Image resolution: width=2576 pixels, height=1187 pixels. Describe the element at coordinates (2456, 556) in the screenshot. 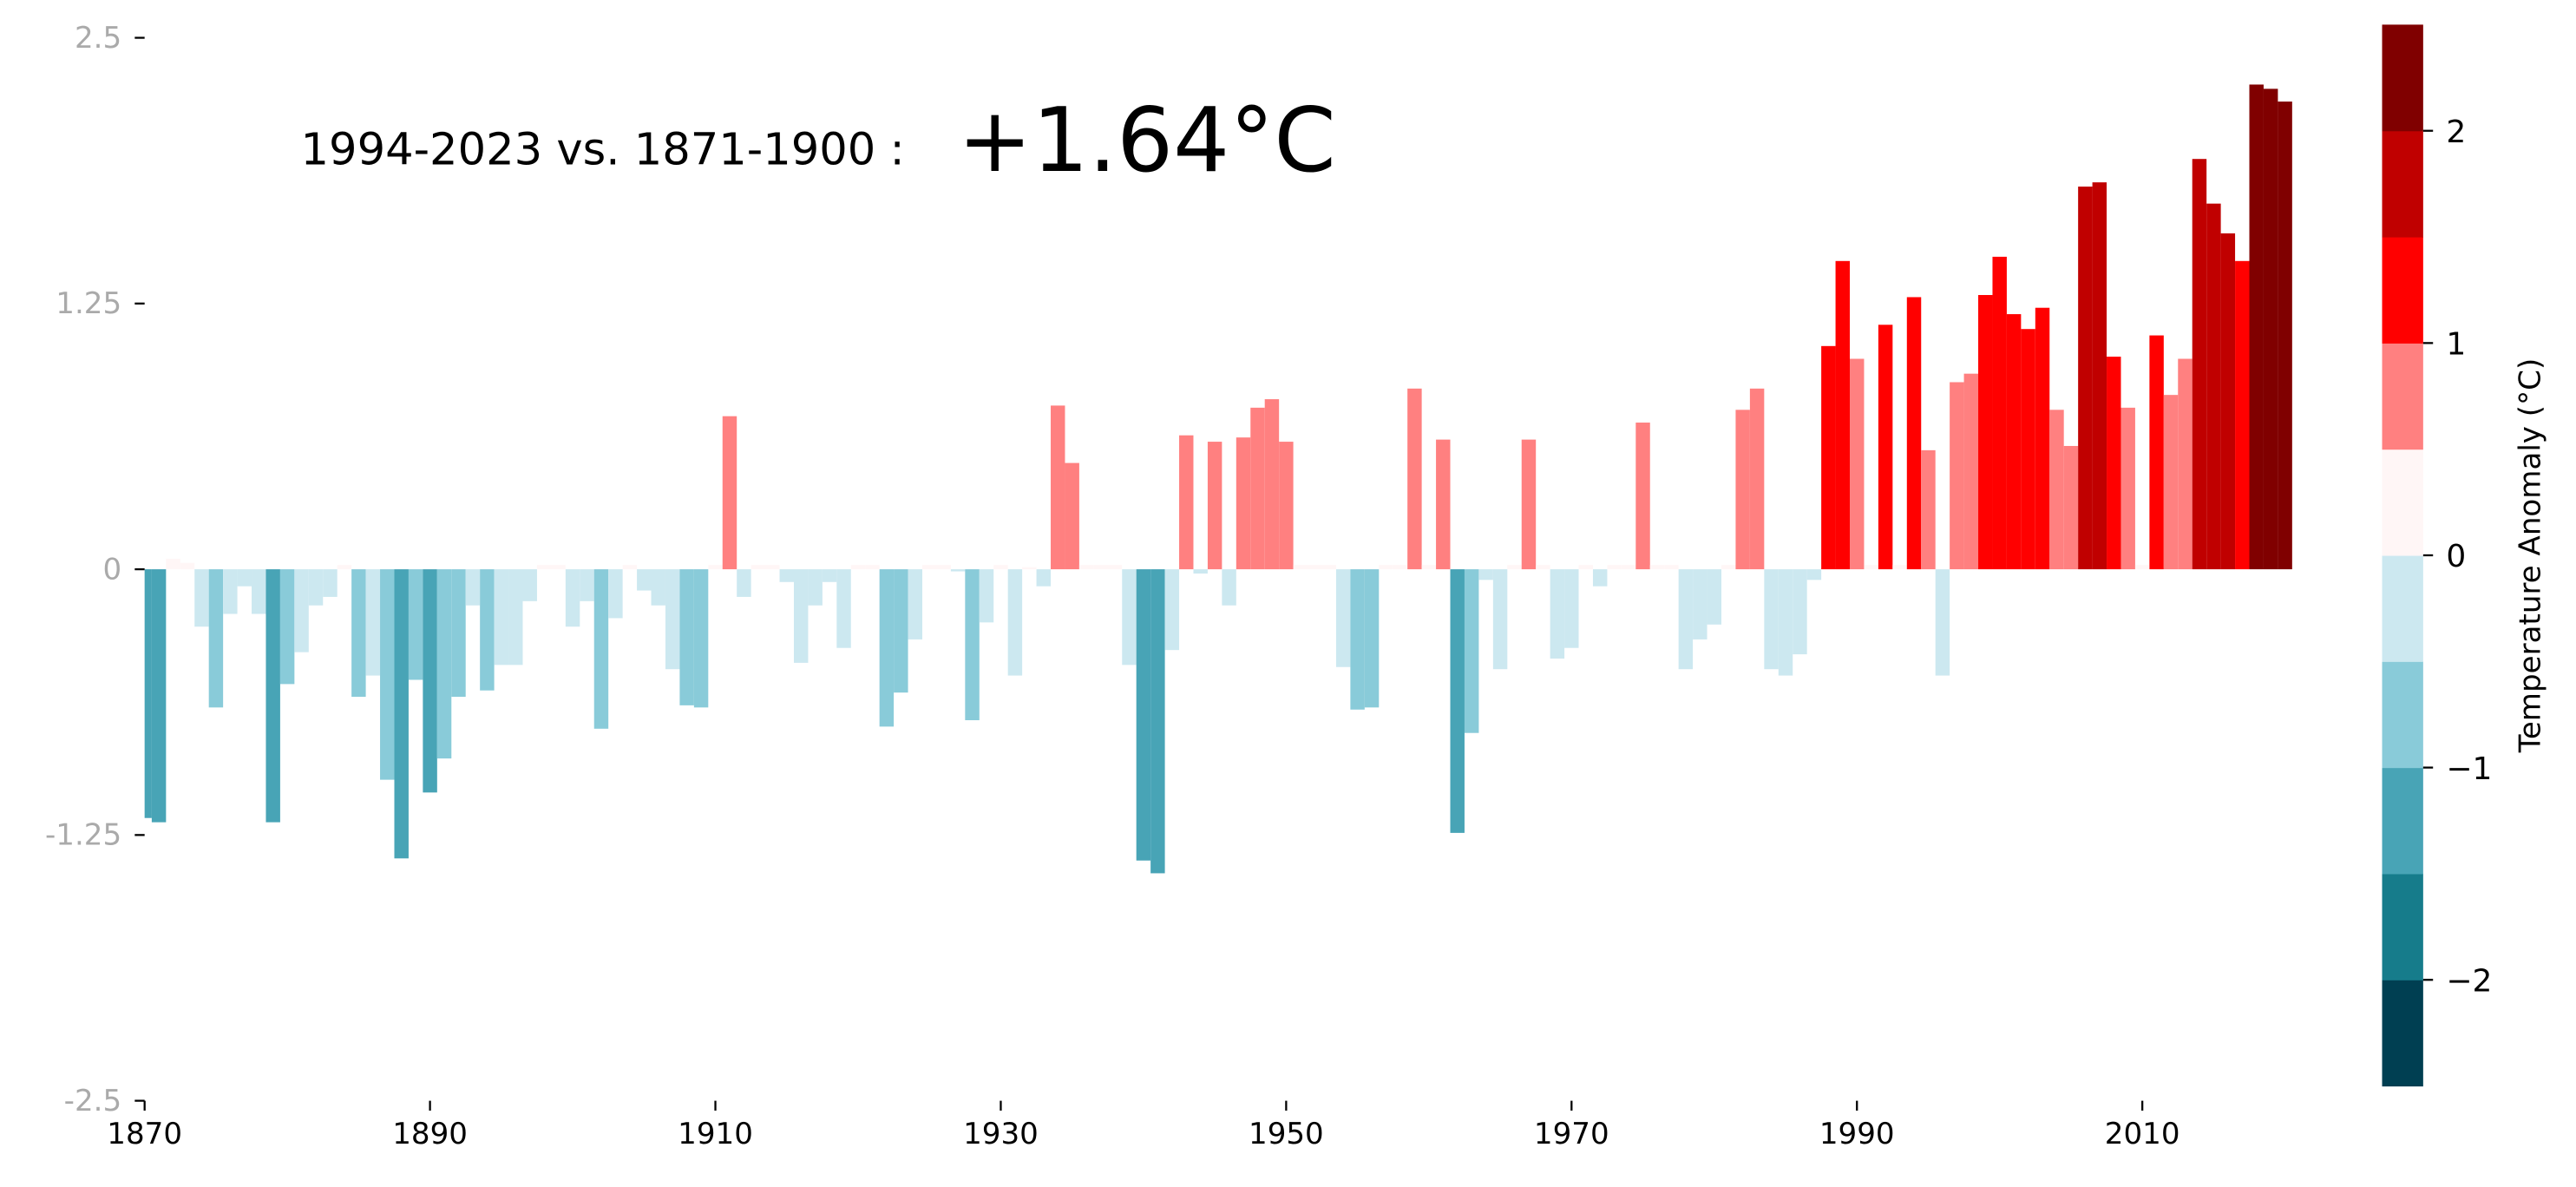

I see `colorbar-tick-label: 0` at that location.